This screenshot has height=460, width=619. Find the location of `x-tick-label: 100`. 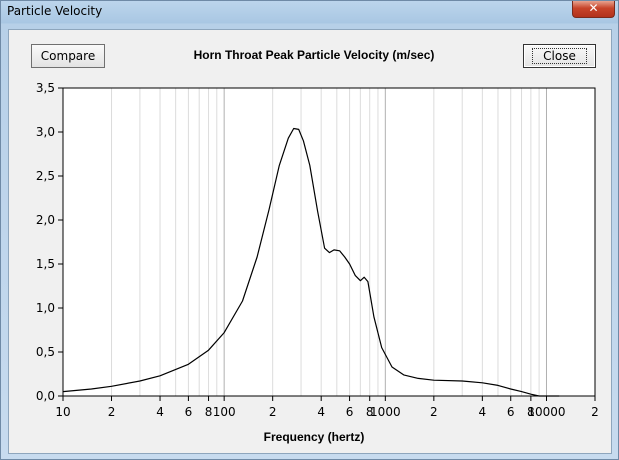

x-tick-label: 100 is located at coordinates (224, 412).